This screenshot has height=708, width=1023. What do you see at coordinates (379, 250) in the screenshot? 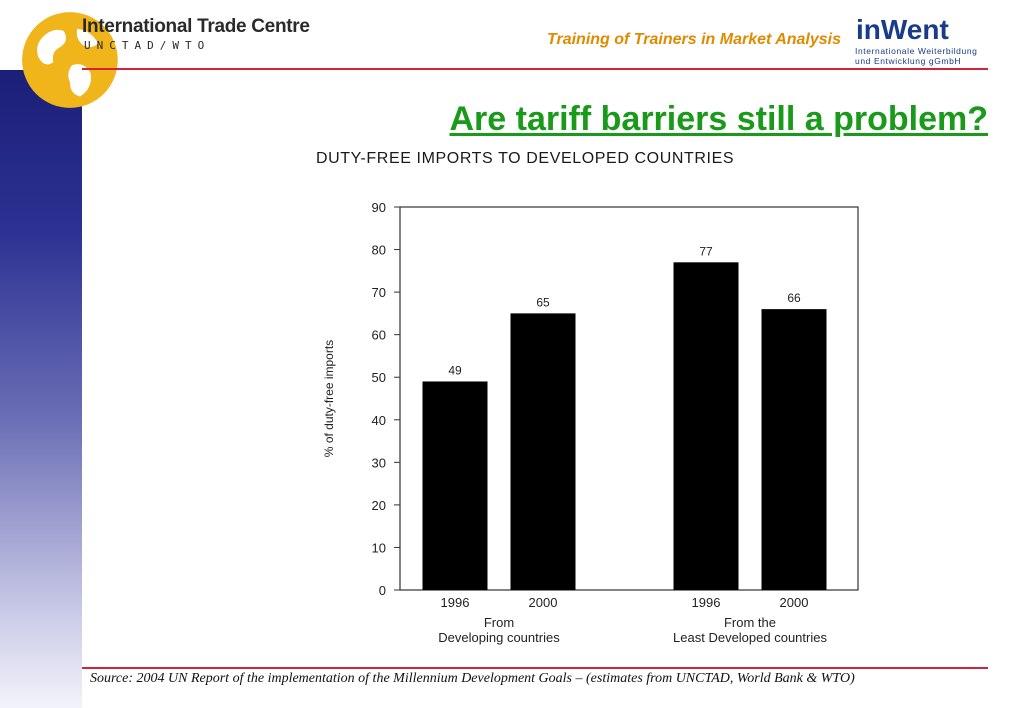
I see `y-tick-label: 80` at bounding box center [379, 250].